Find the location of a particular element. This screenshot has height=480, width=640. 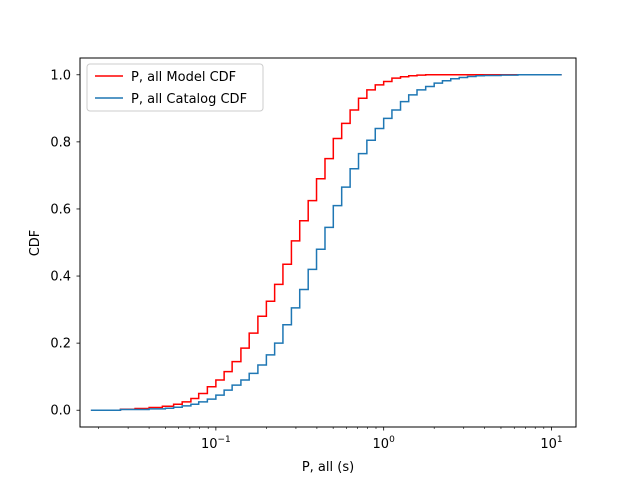

y-tick-label: 0.0 is located at coordinates (60, 411).